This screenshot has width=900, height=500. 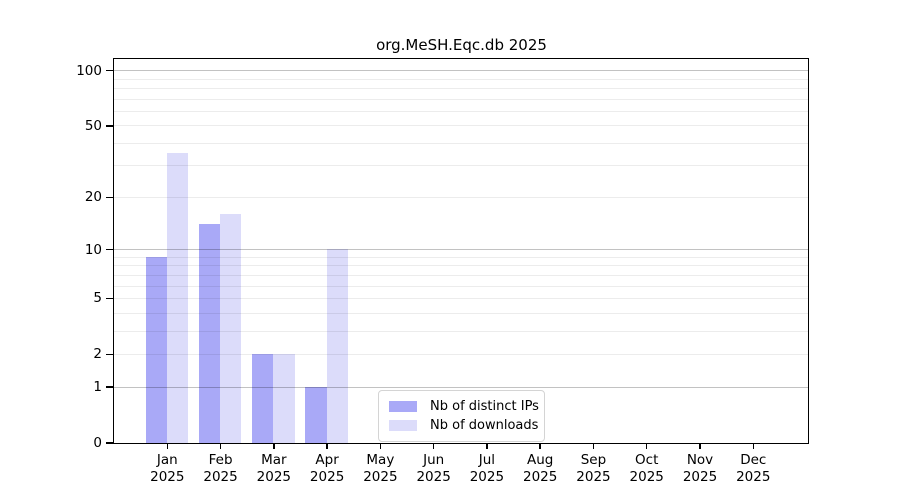 What do you see at coordinates (753, 446) in the screenshot?
I see `x-tick-dec` at bounding box center [753, 446].